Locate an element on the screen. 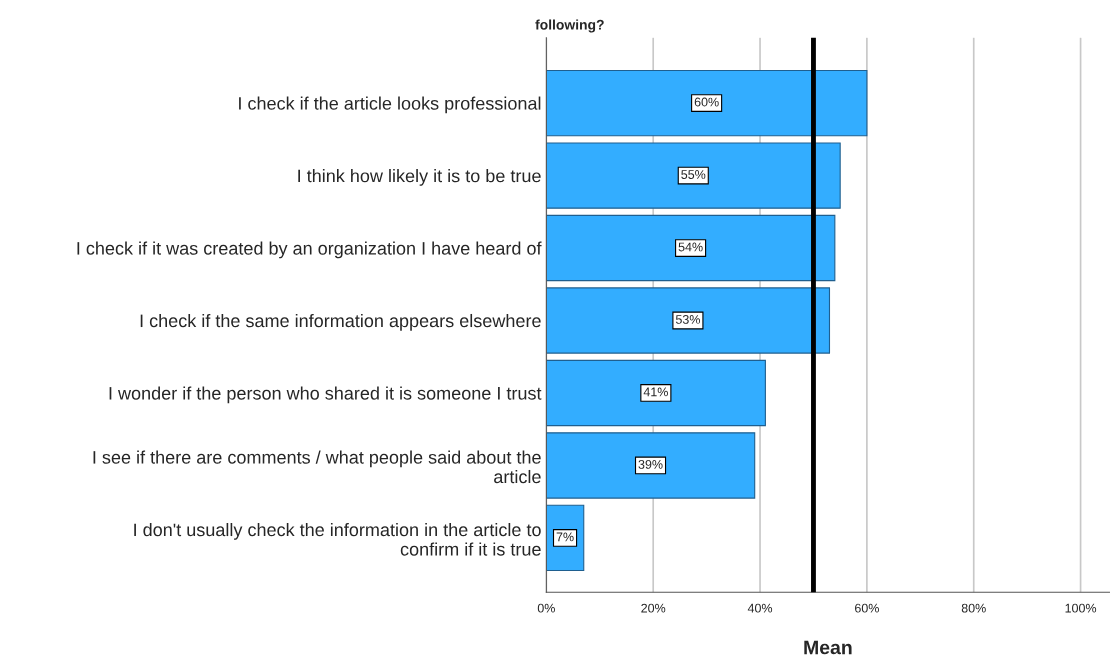 The width and height of the screenshot is (1115, 664). data-label: 41% is located at coordinates (655, 392).